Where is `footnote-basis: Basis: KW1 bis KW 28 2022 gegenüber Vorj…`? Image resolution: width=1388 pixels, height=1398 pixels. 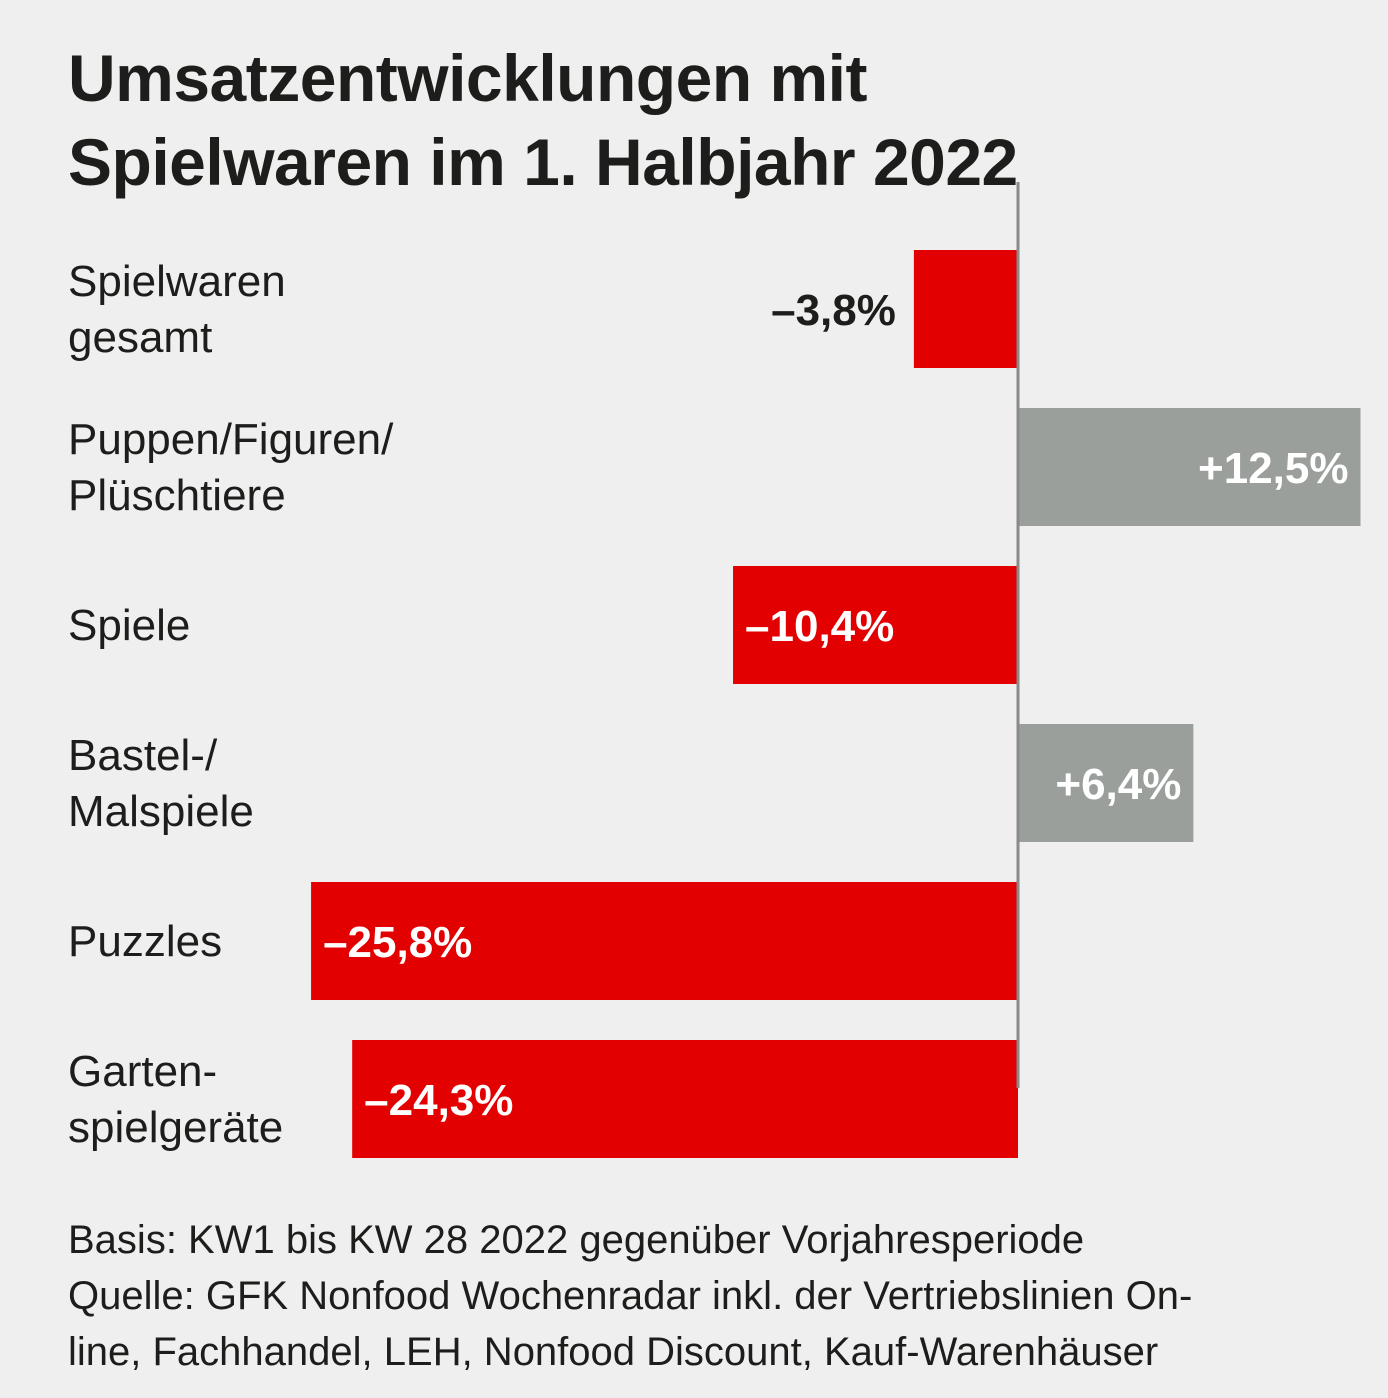
footnote-basis: Basis: KW1 bis KW 28 2022 gegenüber Vorj… is located at coordinates (576, 1240).